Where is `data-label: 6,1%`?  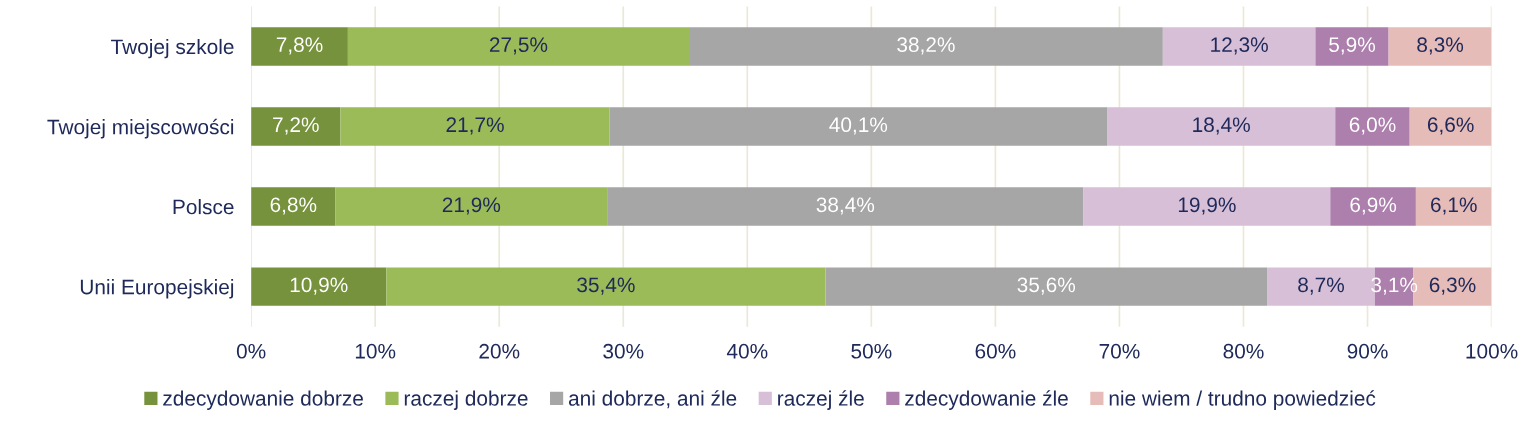
data-label: 6,1% is located at coordinates (1454, 206).